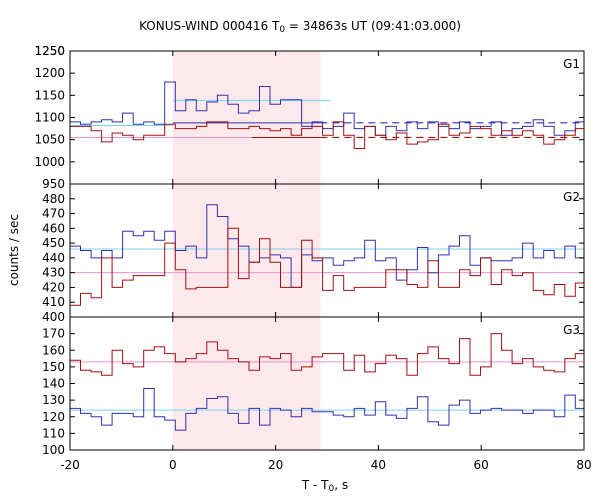 The height and width of the screenshot is (500, 600). What do you see at coordinates (70, 465) in the screenshot?
I see `x-tick-label: -20` at bounding box center [70, 465].